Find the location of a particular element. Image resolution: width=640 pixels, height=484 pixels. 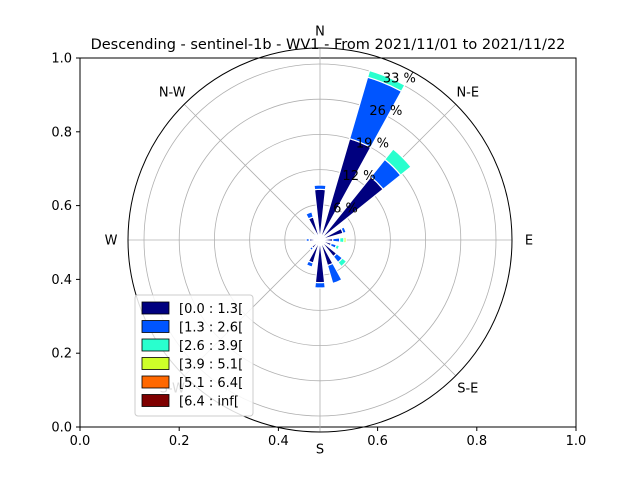

angular-gridline is located at coordinates (252, 172).